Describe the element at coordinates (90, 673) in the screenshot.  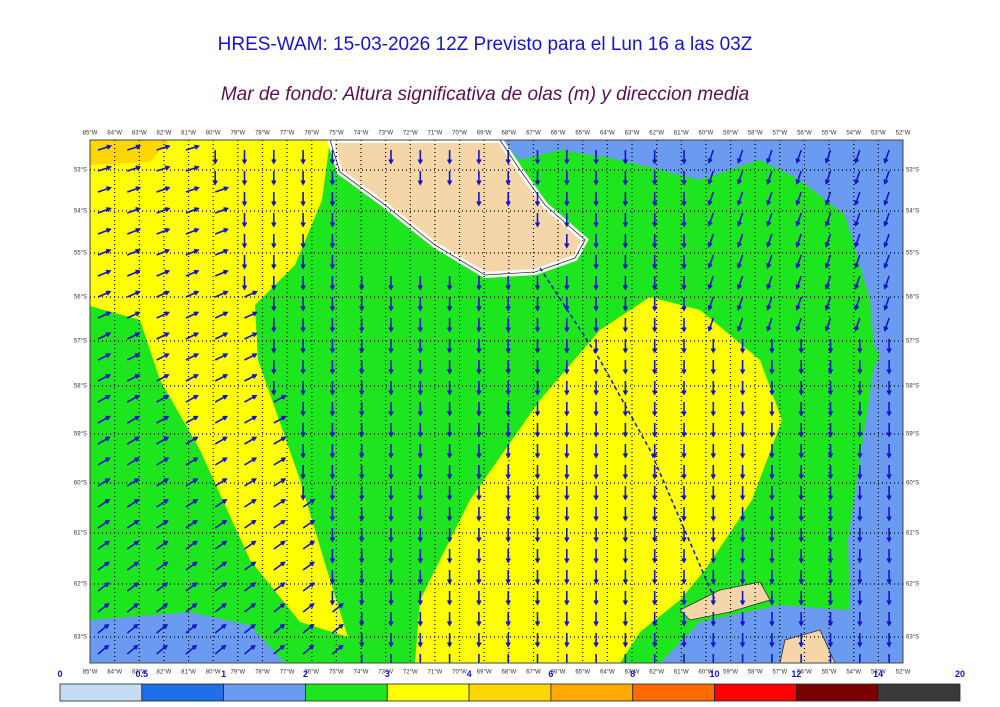
I see `lon-label-bottom: 85°W` at that location.